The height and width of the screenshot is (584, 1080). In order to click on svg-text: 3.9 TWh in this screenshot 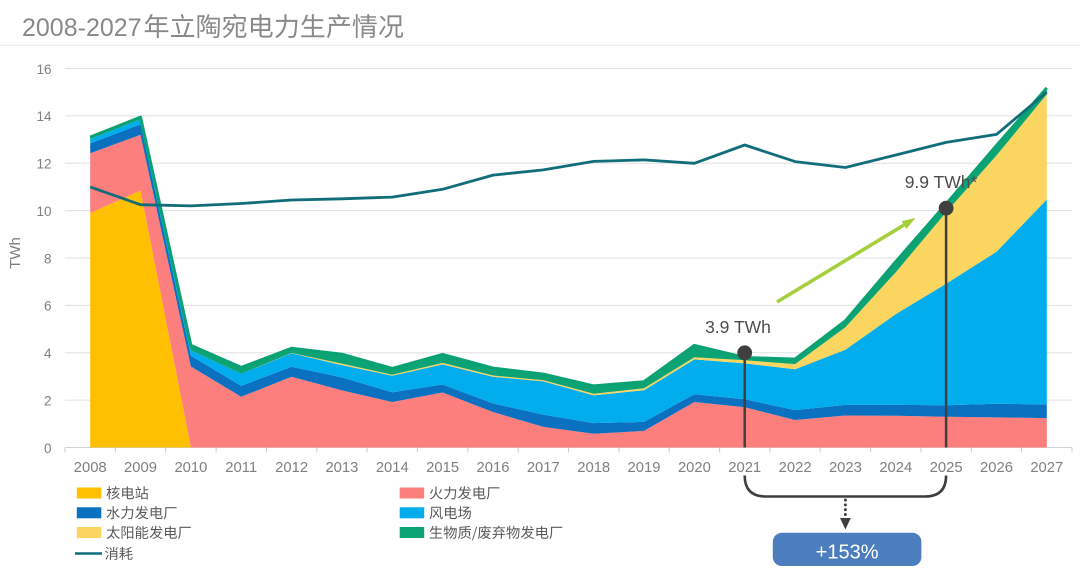, I will do `click(738, 327)`.